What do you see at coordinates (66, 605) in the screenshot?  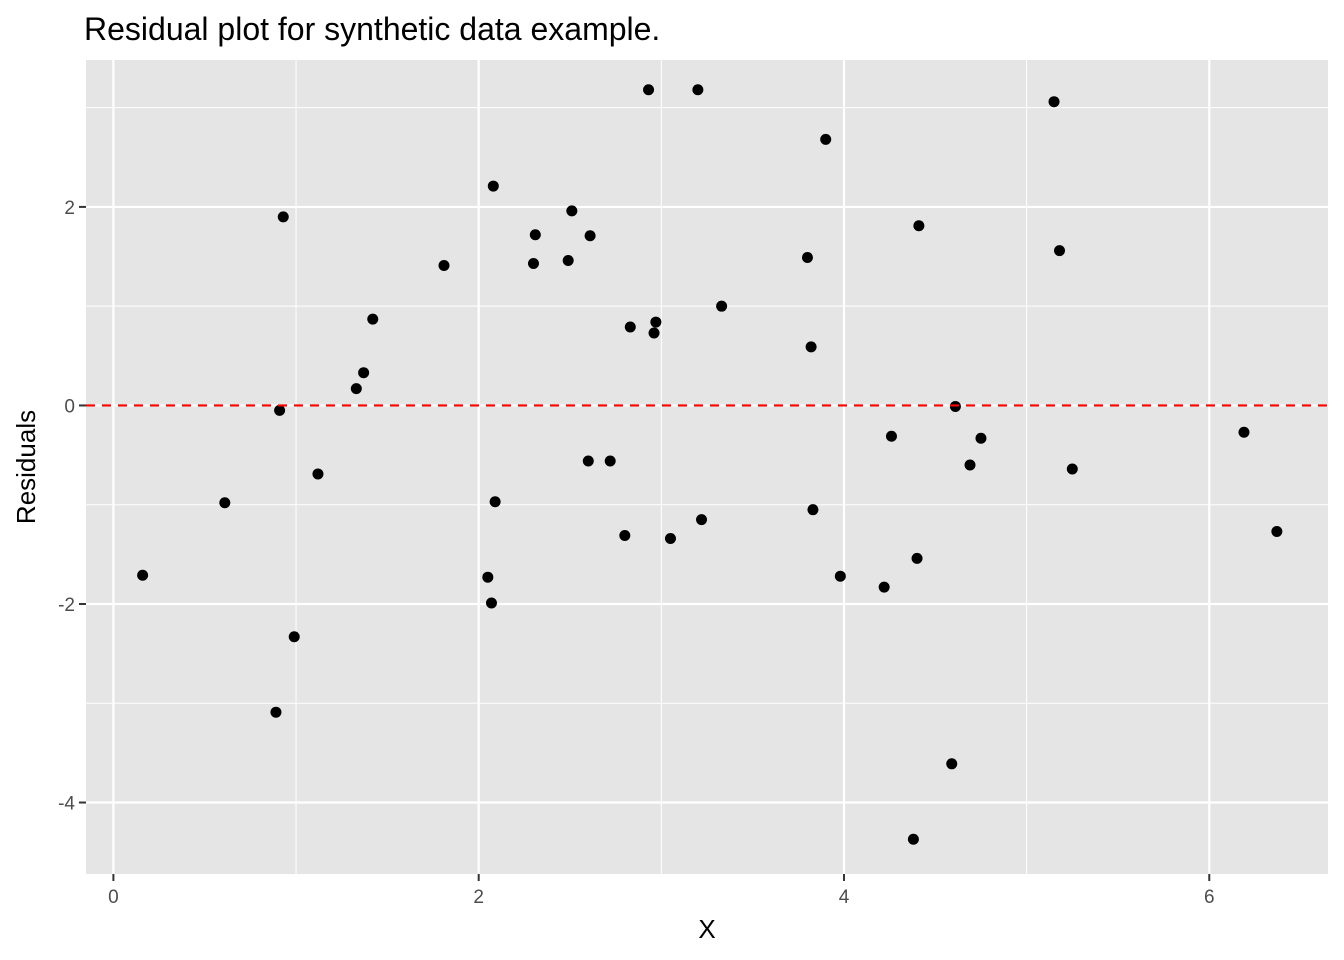 I see `y-tick-label: -2` at bounding box center [66, 605].